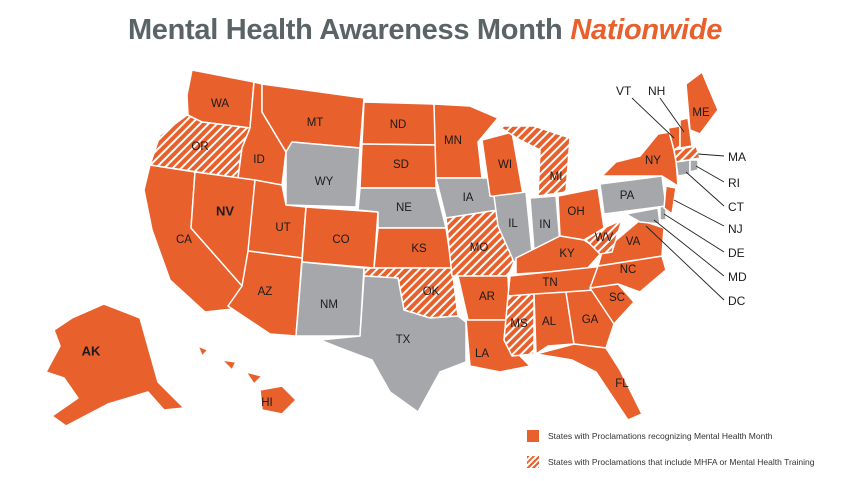 The height and width of the screenshot is (481, 850). Describe the element at coordinates (687, 154) in the screenshot. I see `state-ma` at that location.